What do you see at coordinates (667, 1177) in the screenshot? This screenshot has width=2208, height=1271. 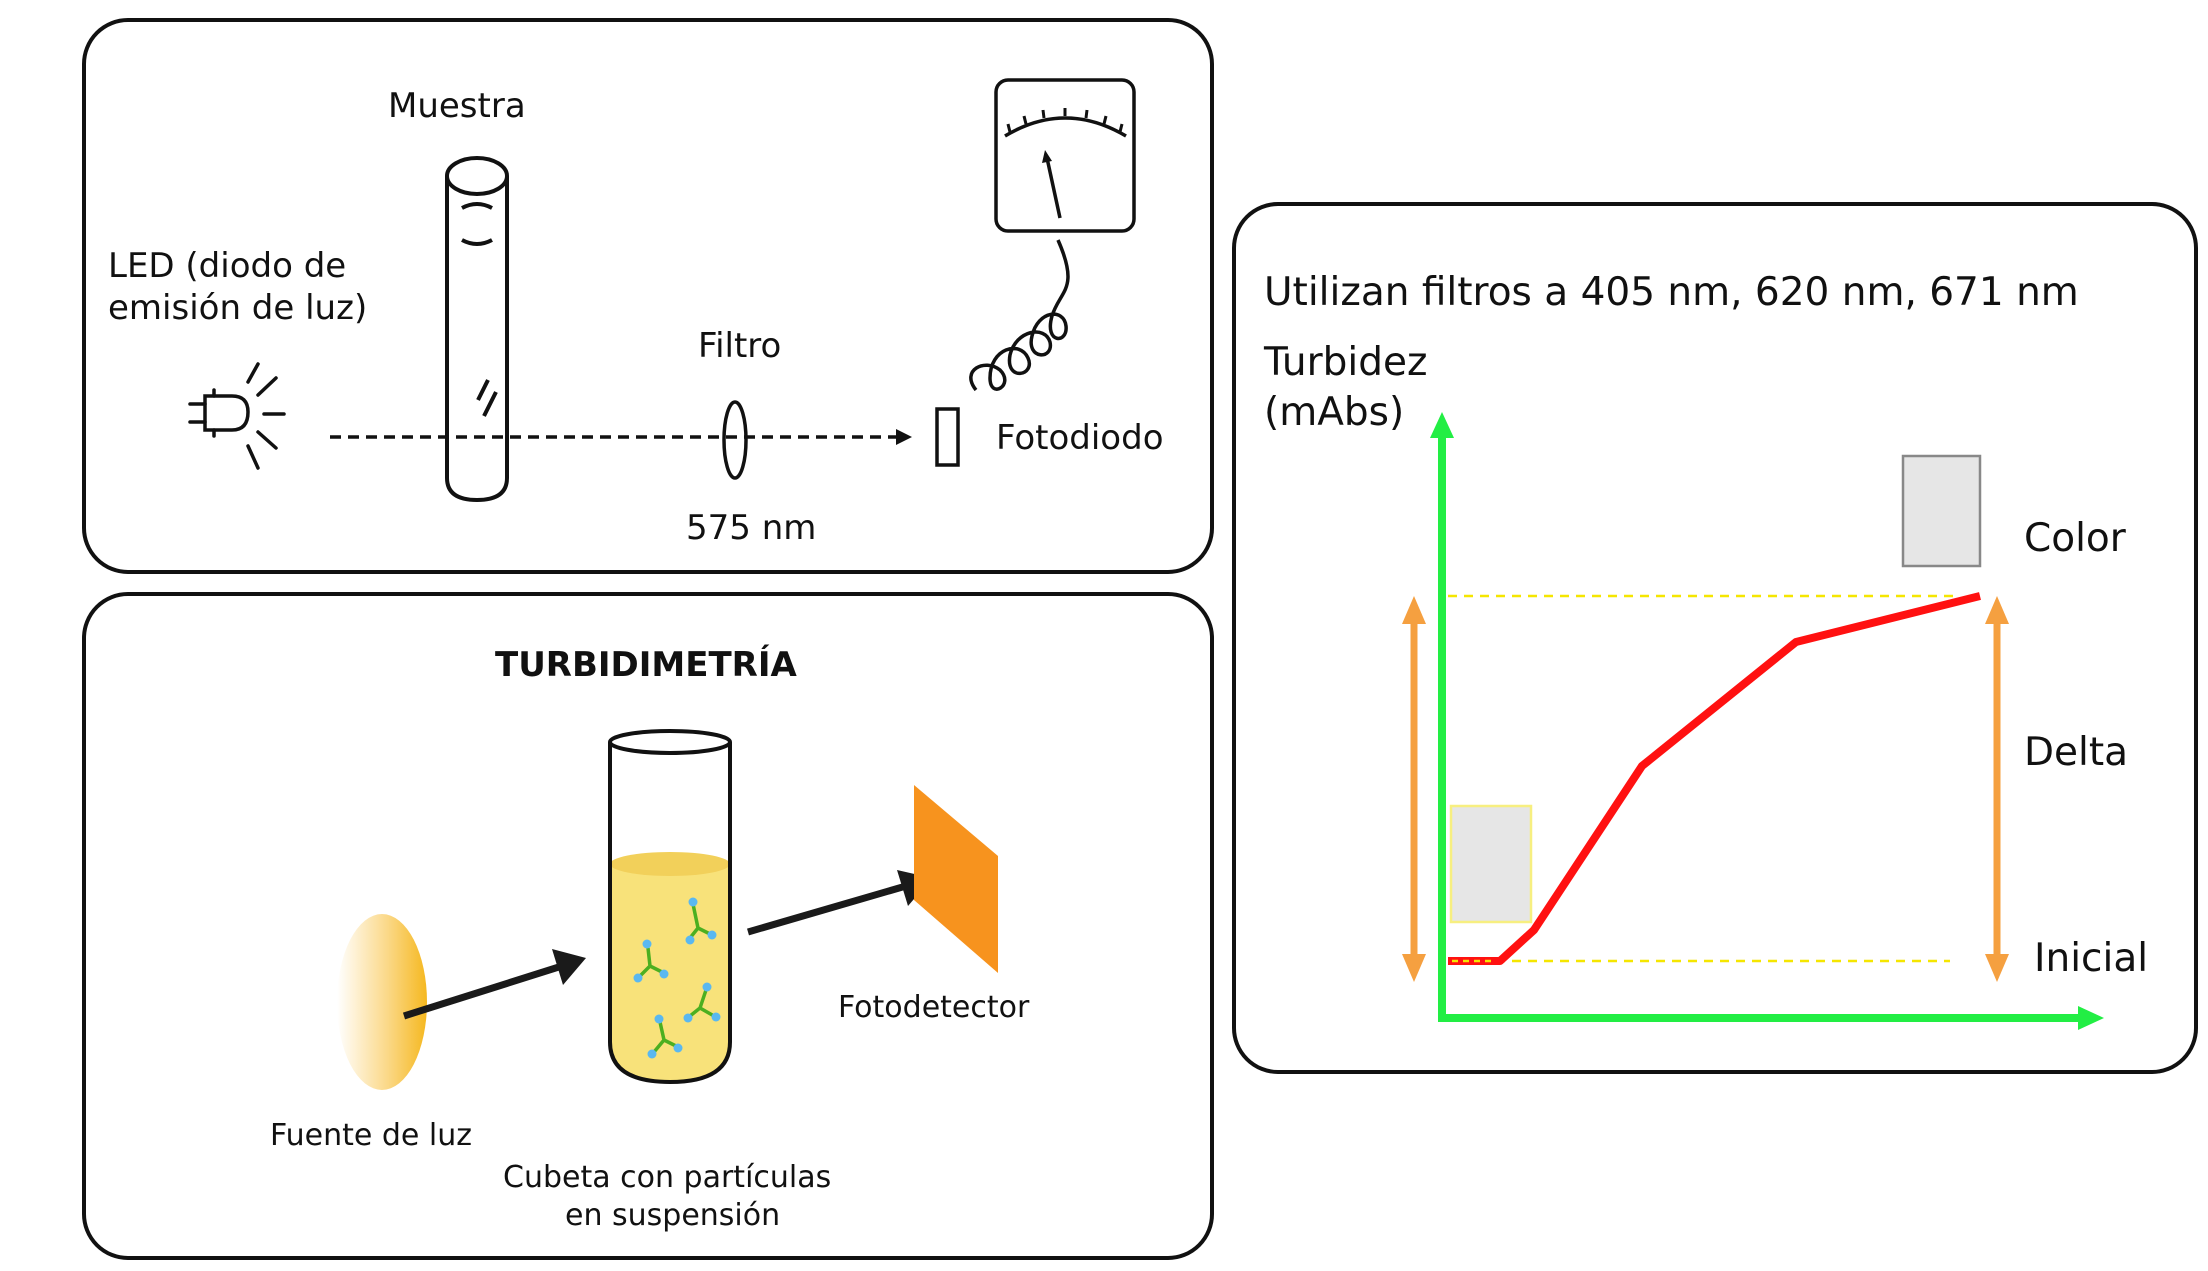 I see `cuvette-label-line1: Cubeta con partículas` at bounding box center [667, 1177].